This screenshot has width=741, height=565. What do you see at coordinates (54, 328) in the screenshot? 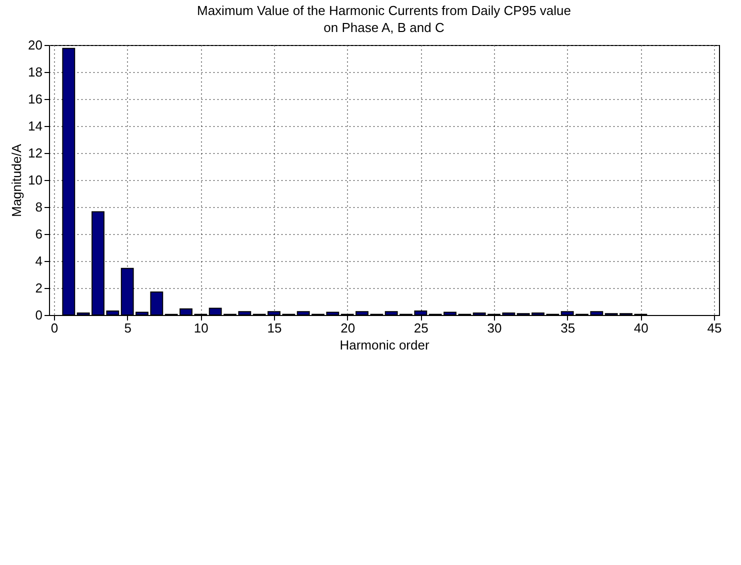
I see `x-tick-label: 0` at bounding box center [54, 328].